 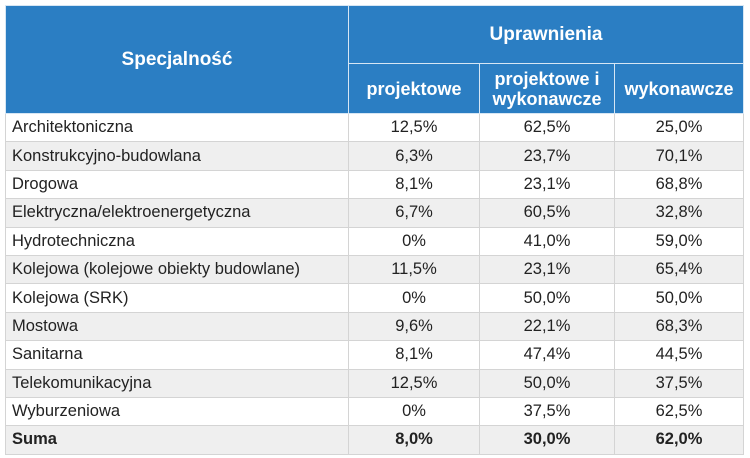 What do you see at coordinates (547, 156) in the screenshot?
I see `percent-cell: 23,7%` at bounding box center [547, 156].